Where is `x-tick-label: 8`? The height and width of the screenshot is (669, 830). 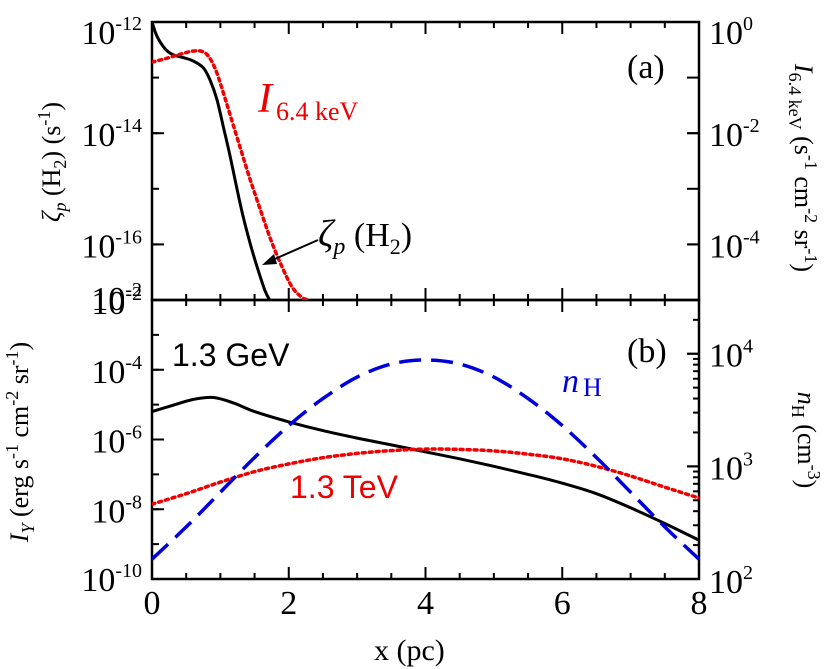 x-tick-label: 8 is located at coordinates (699, 603).